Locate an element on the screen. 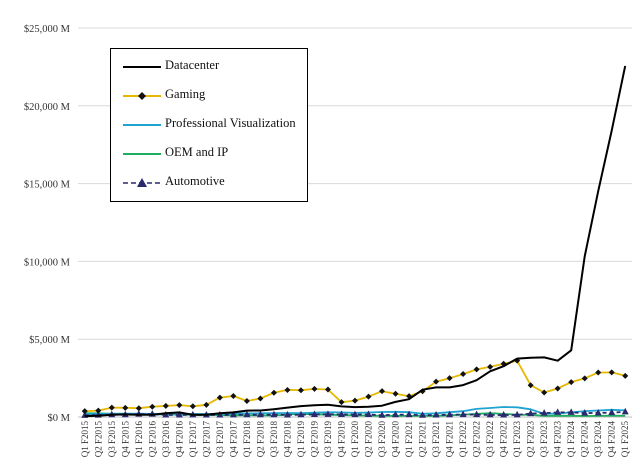 The width and height of the screenshot is (640, 472). series-line-automotive is located at coordinates (355, 414).